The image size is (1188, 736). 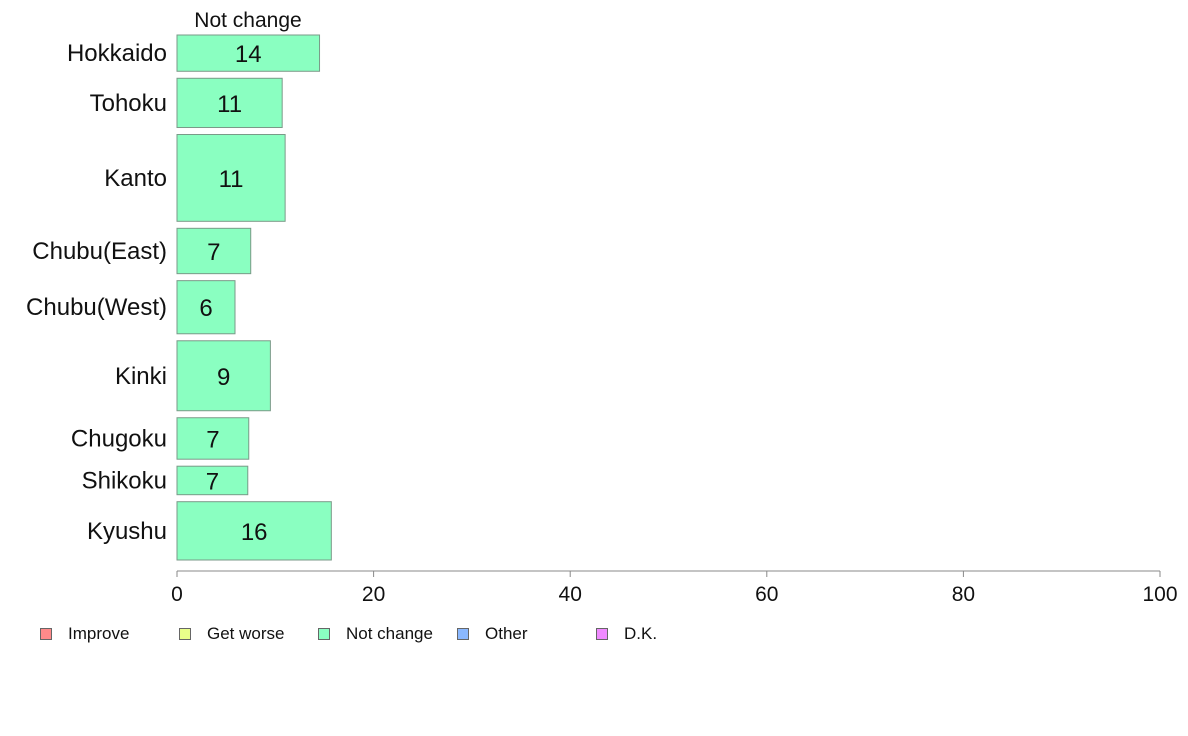 What do you see at coordinates (1159, 594) in the screenshot?
I see `x-tick-label: 100` at bounding box center [1159, 594].